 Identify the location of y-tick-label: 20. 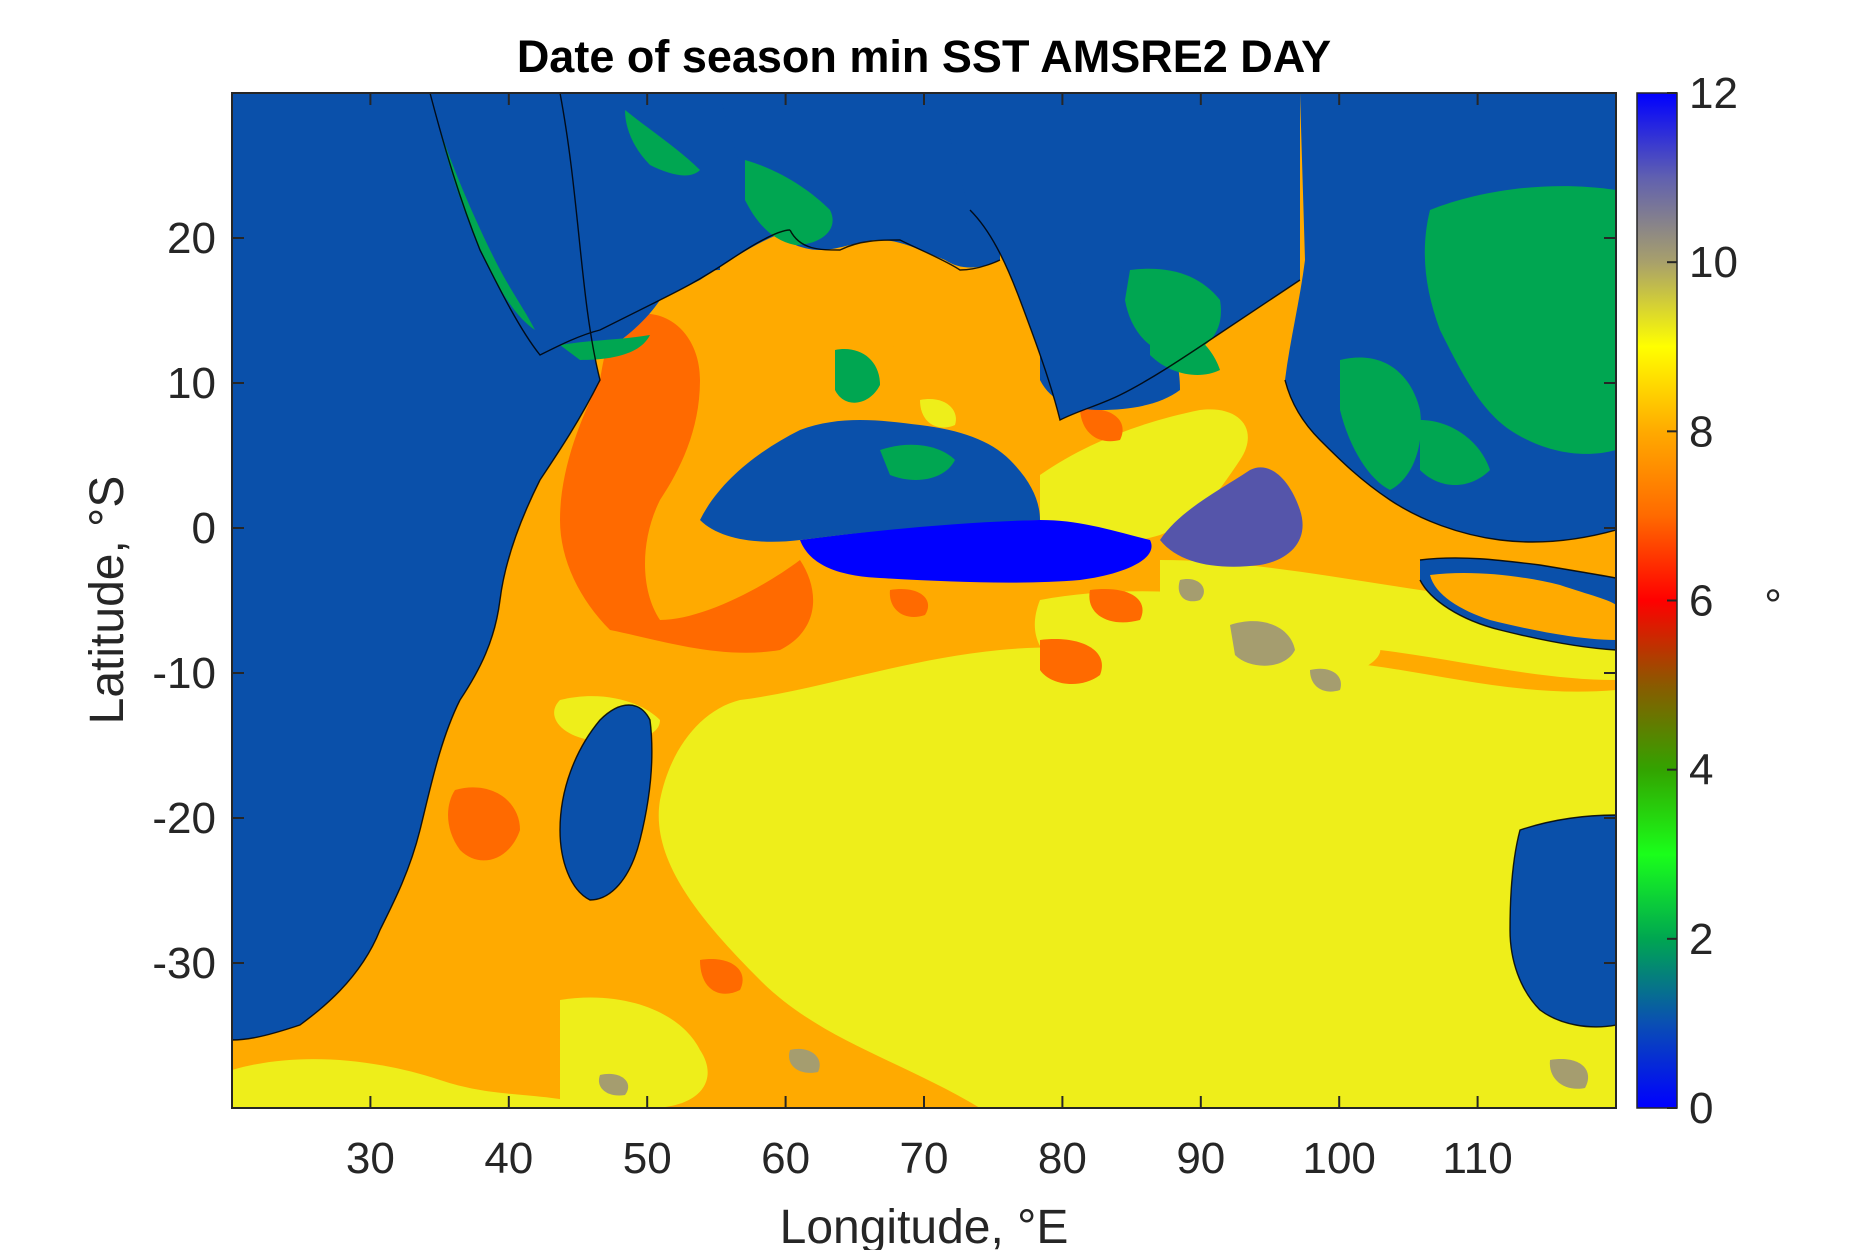
(191, 238).